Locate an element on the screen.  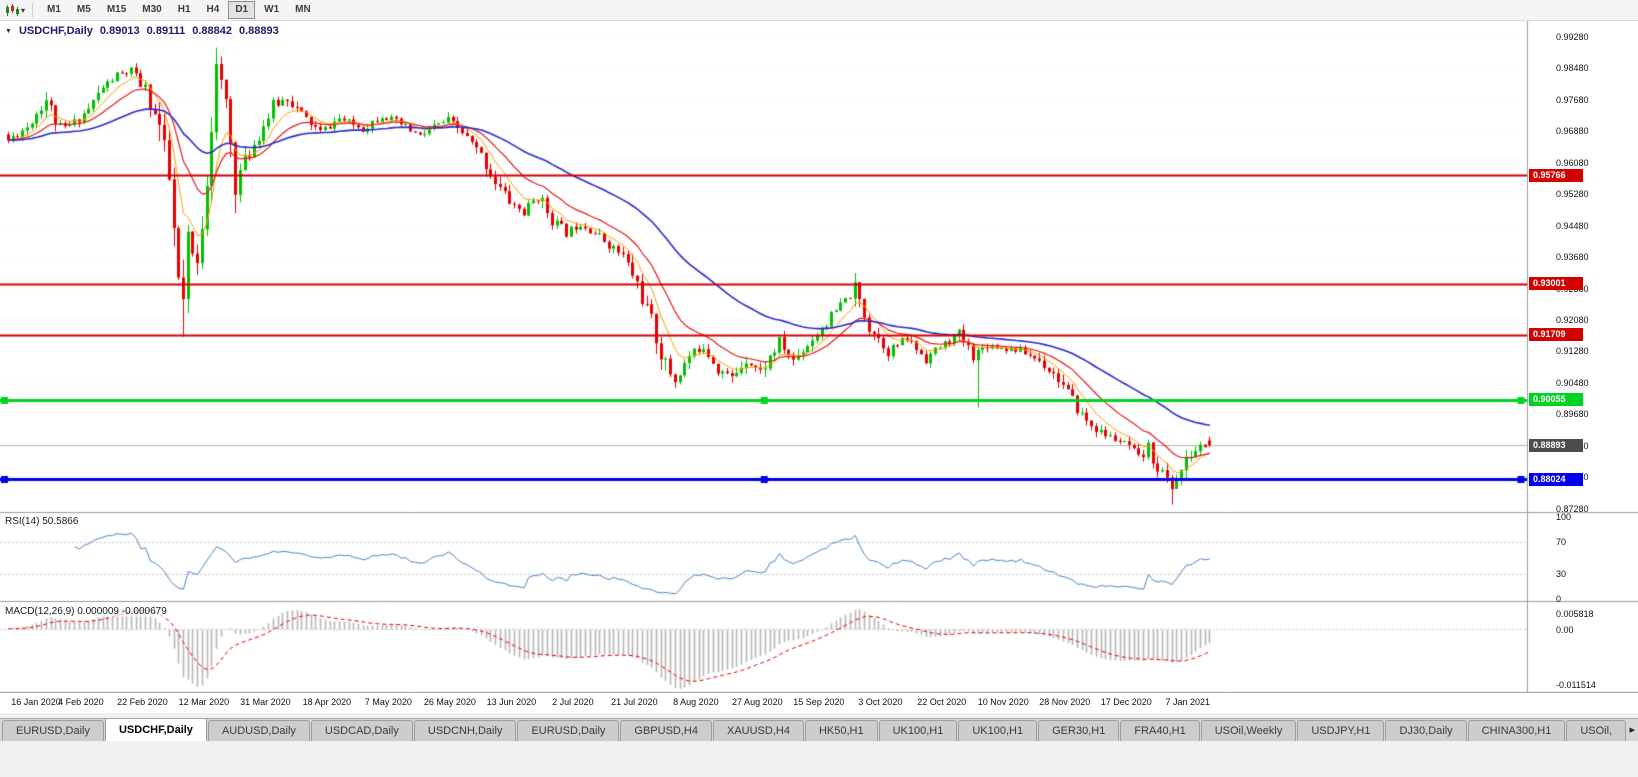
chart-type-icon is located at coordinates (12, 10).